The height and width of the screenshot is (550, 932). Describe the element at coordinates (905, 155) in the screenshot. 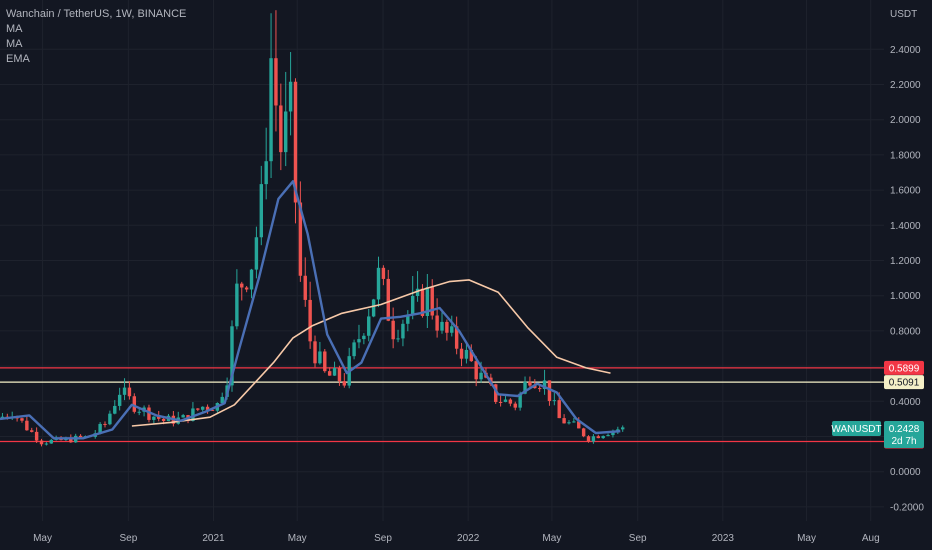

I see `y-tick-label: 1.8000` at that location.